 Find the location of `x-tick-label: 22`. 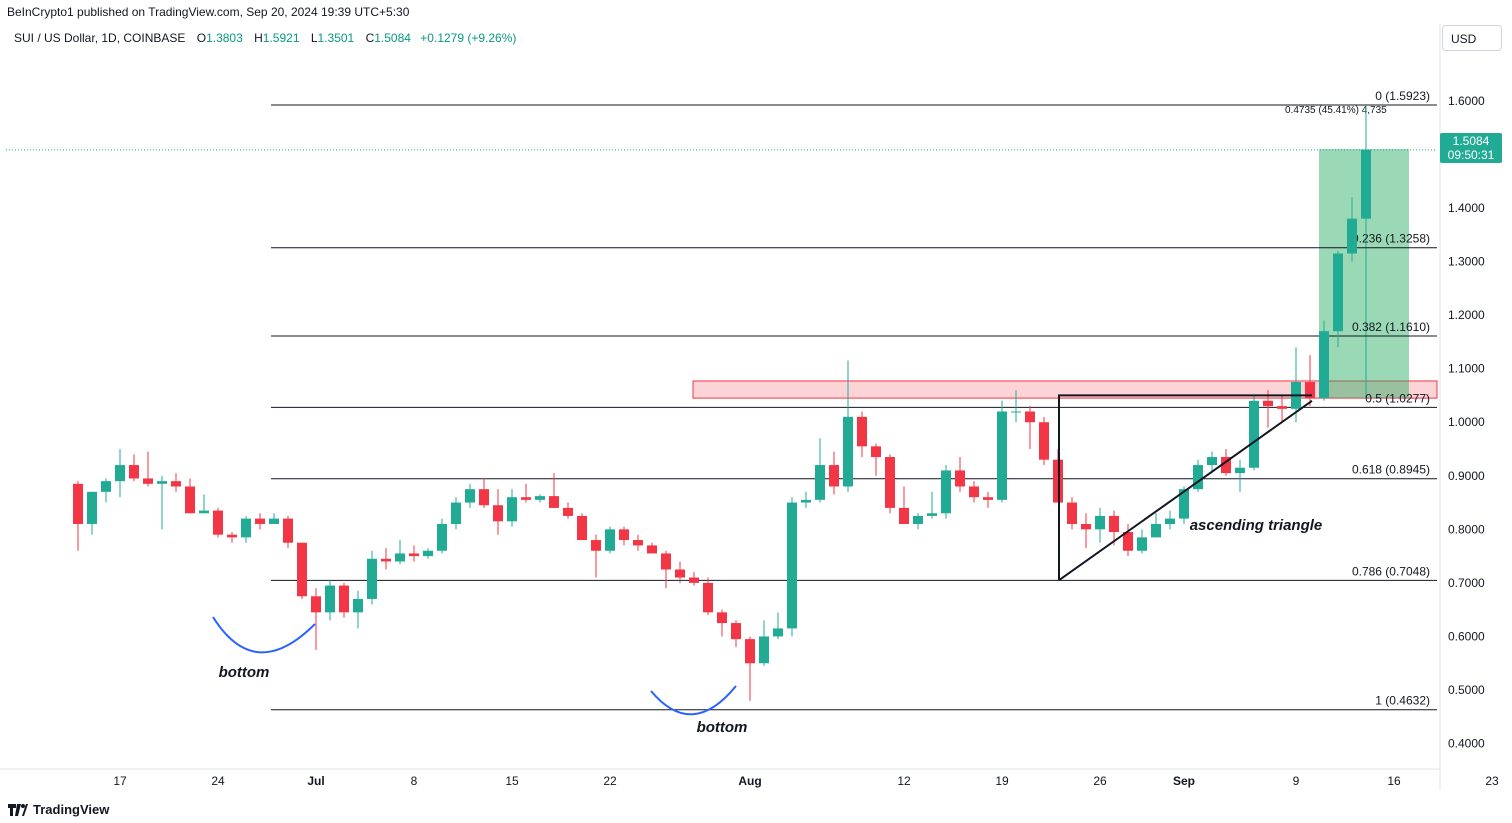

x-tick-label: 22 is located at coordinates (610, 781).